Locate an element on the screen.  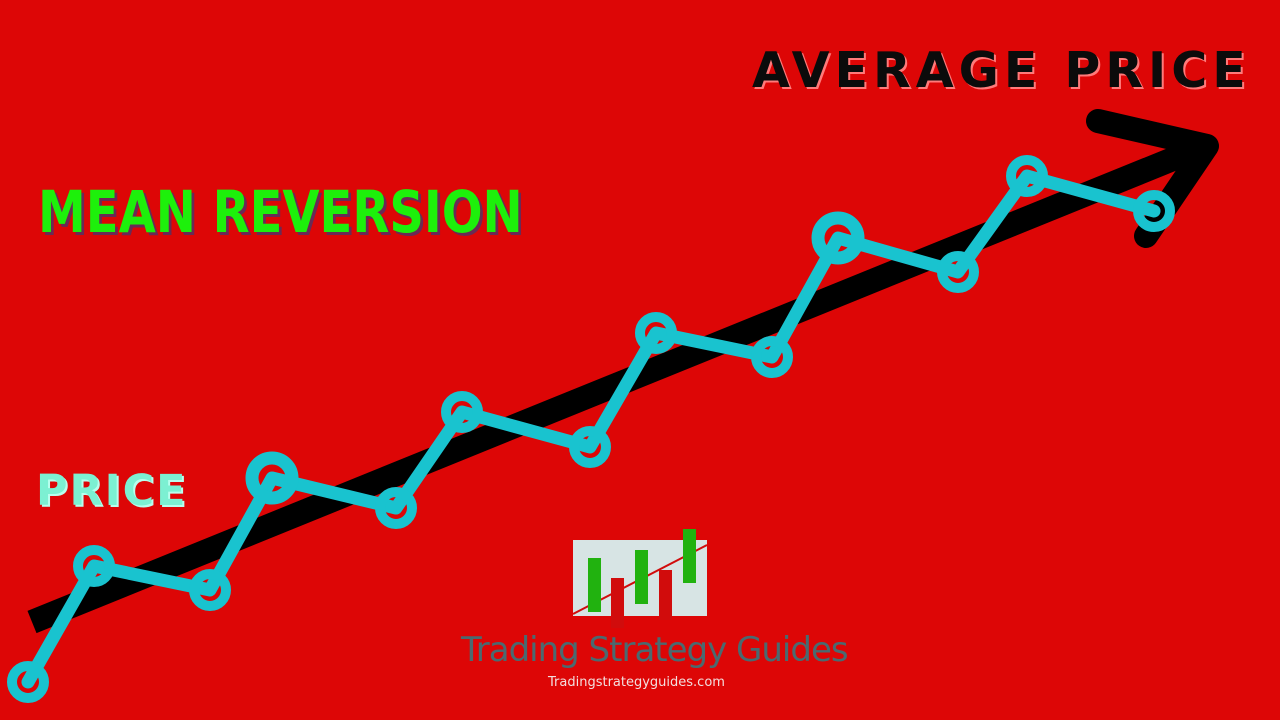
average-price-label: AVERAGE PRICE is located at coordinates (1001, 70).